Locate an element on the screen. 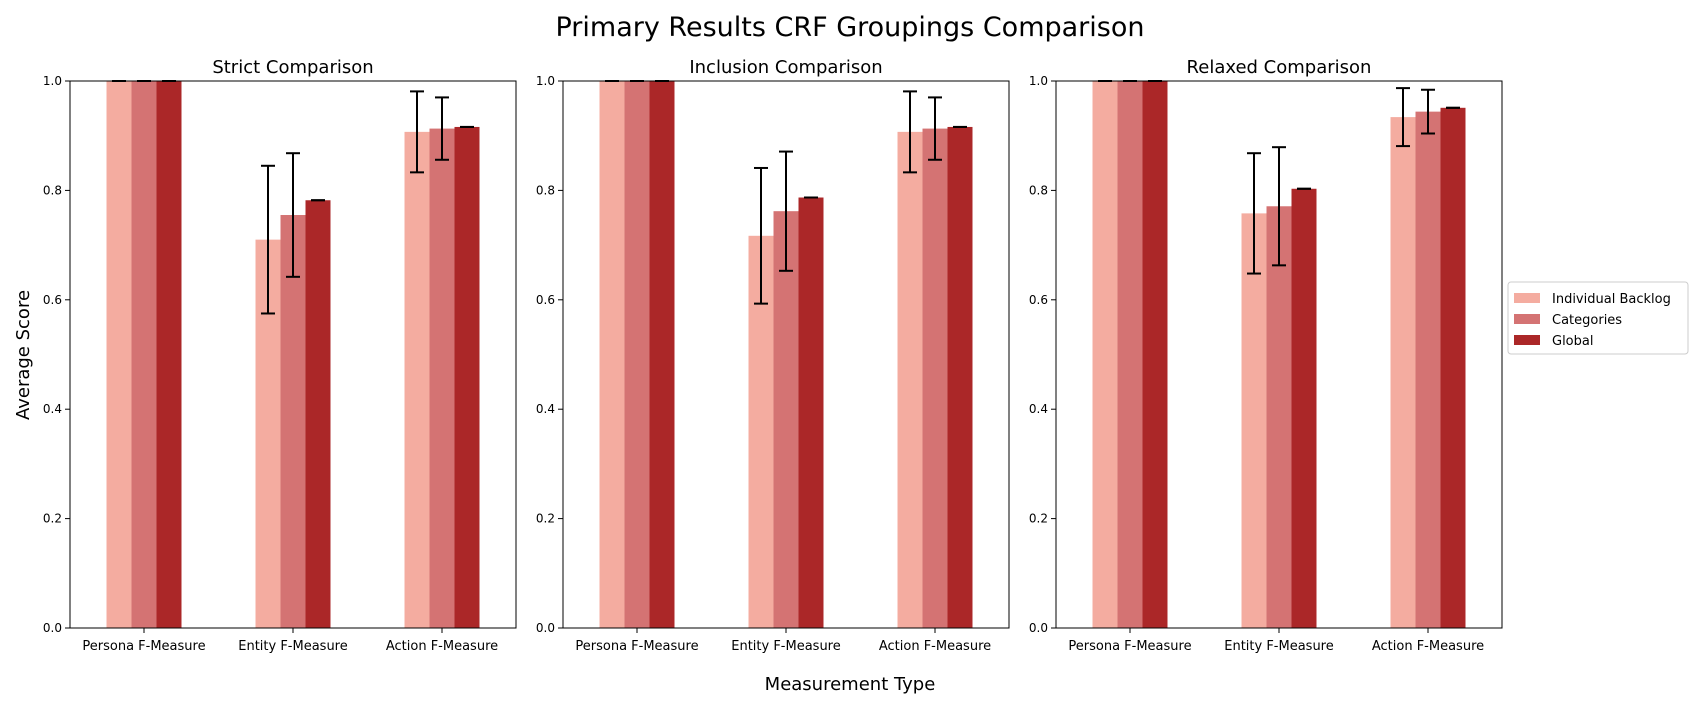 The width and height of the screenshot is (1700, 704). subplot-title: Relaxed Comparison is located at coordinates (1279, 67).